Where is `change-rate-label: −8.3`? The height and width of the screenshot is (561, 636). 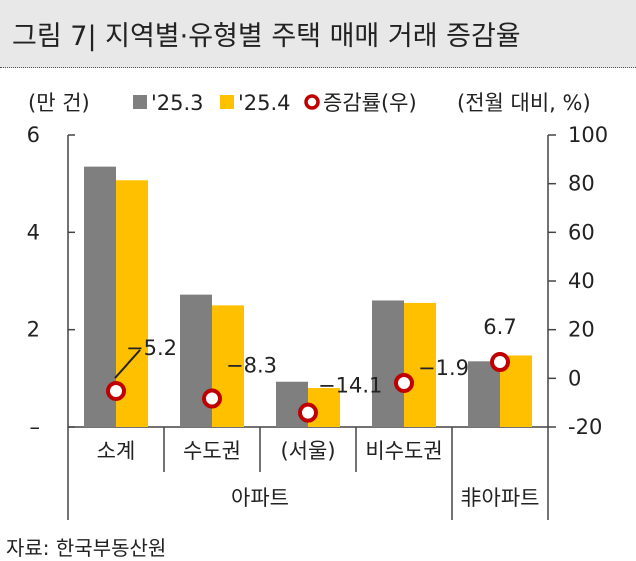
change-rate-label: −8.3 is located at coordinates (251, 366).